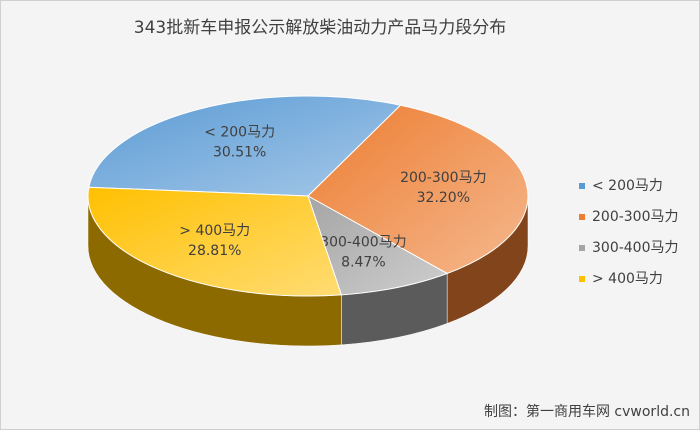  I want to click on legend-label: < 200马力, so click(627, 186).